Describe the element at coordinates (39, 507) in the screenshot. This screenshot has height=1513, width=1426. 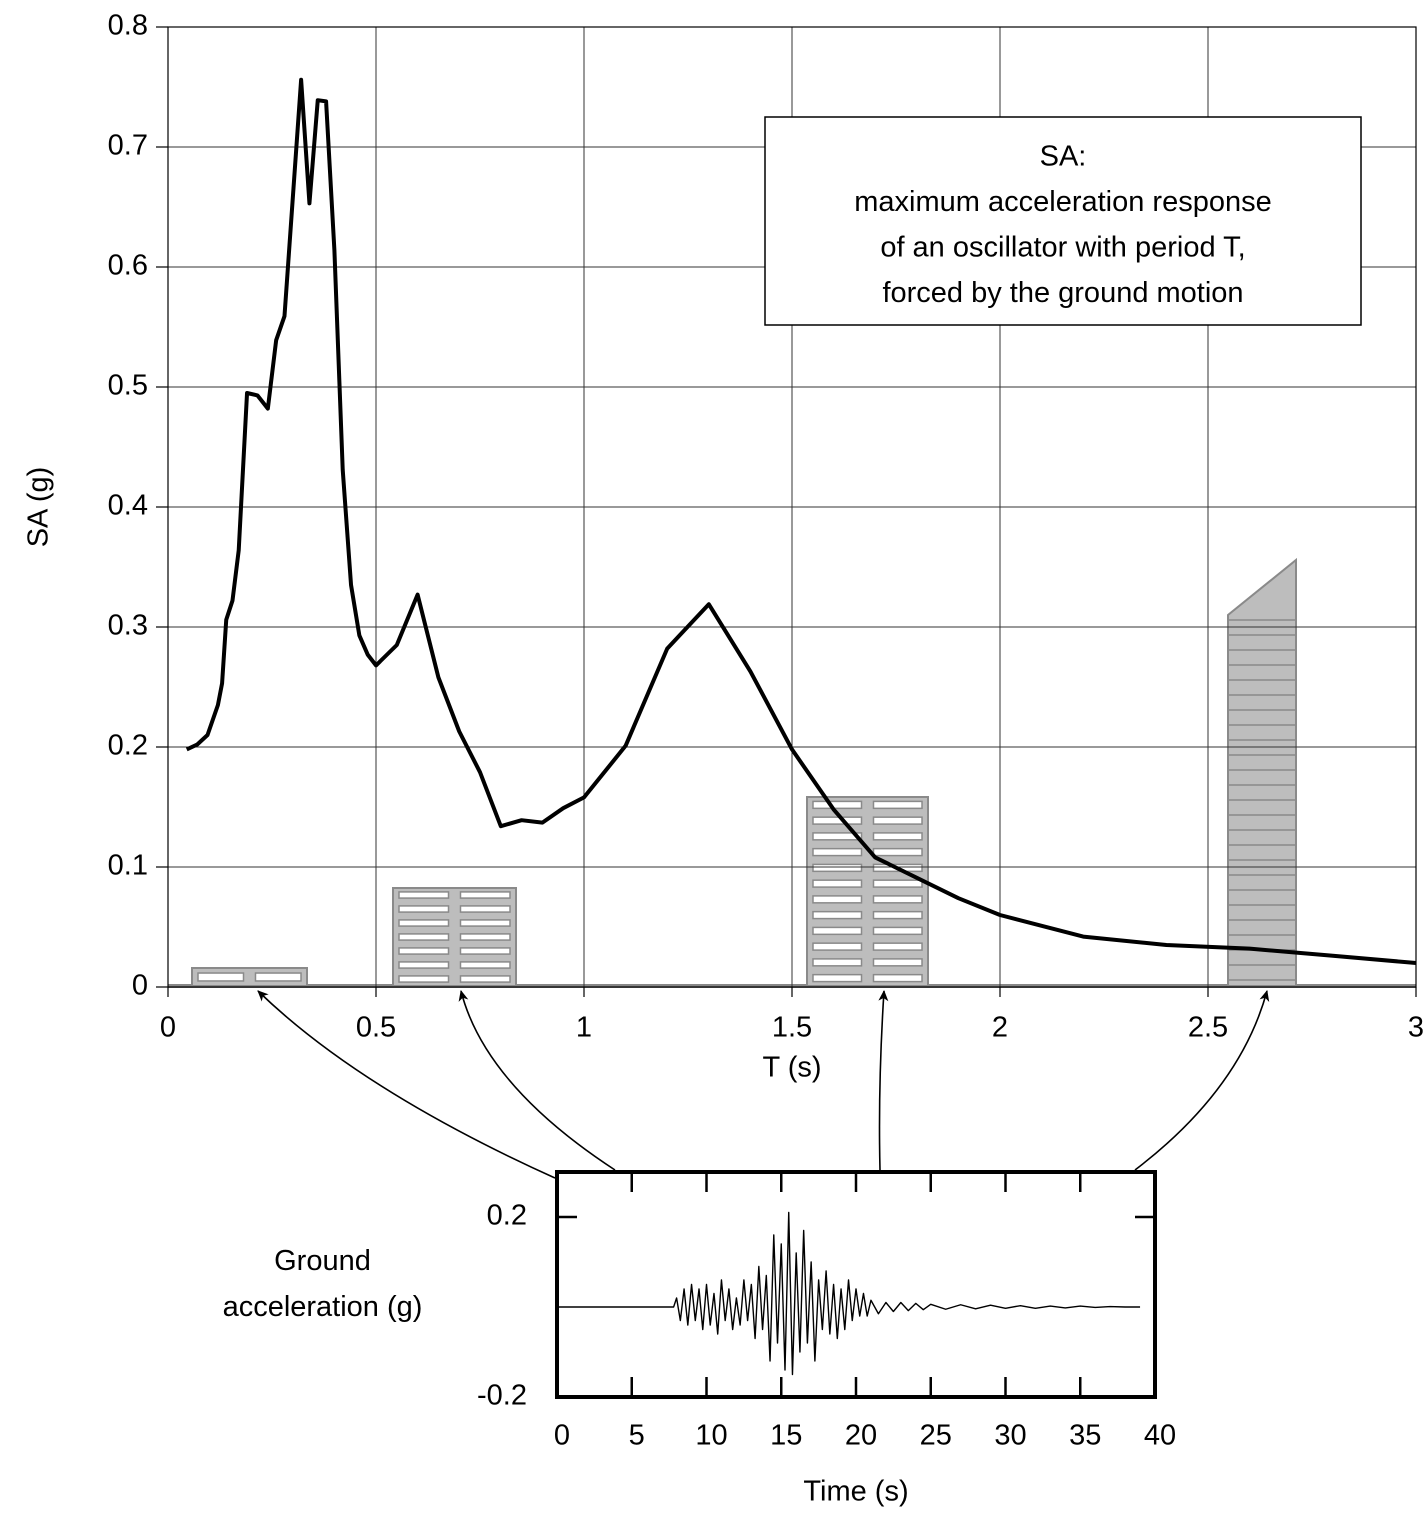
I see `y-axis-label: SA (g)` at that location.